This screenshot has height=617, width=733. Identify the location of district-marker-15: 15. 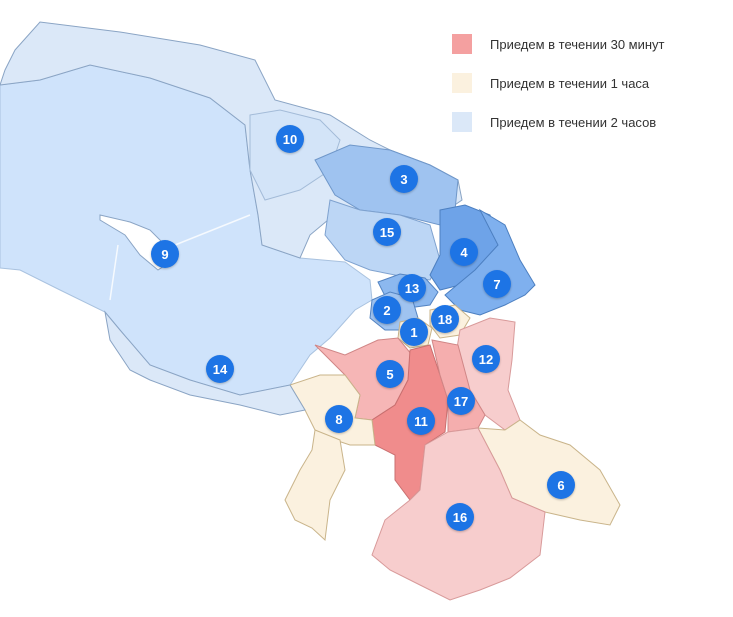
(387, 232).